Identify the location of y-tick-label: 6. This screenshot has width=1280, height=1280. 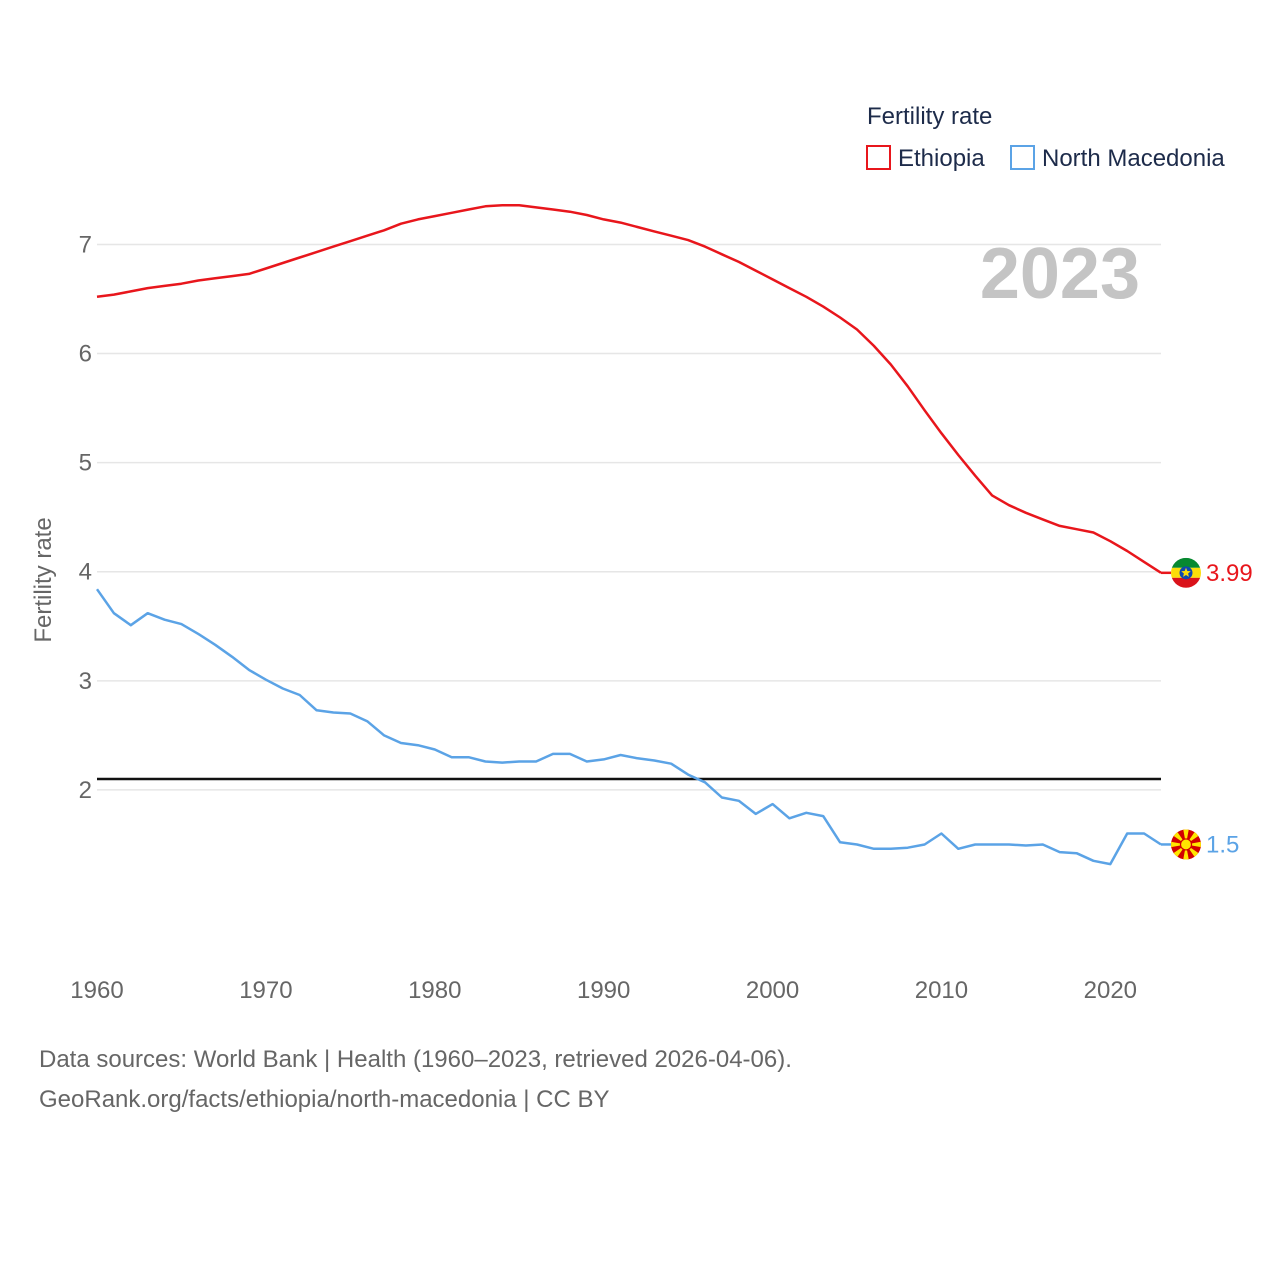
(85, 354).